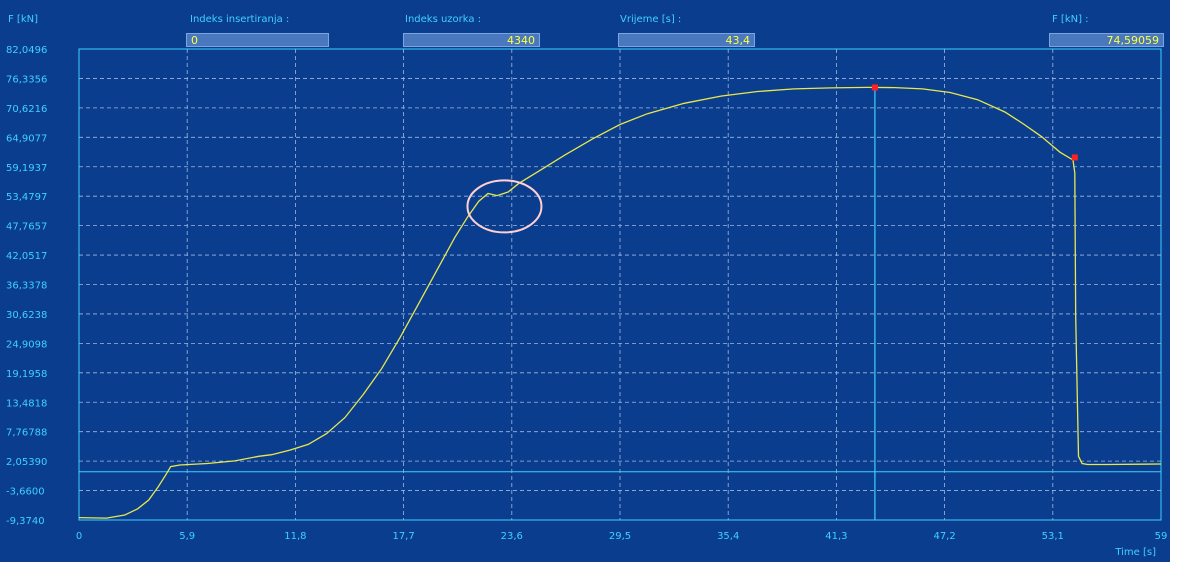 The image size is (1198, 562). I want to click on x-tick-label: 35,4, so click(728, 536).